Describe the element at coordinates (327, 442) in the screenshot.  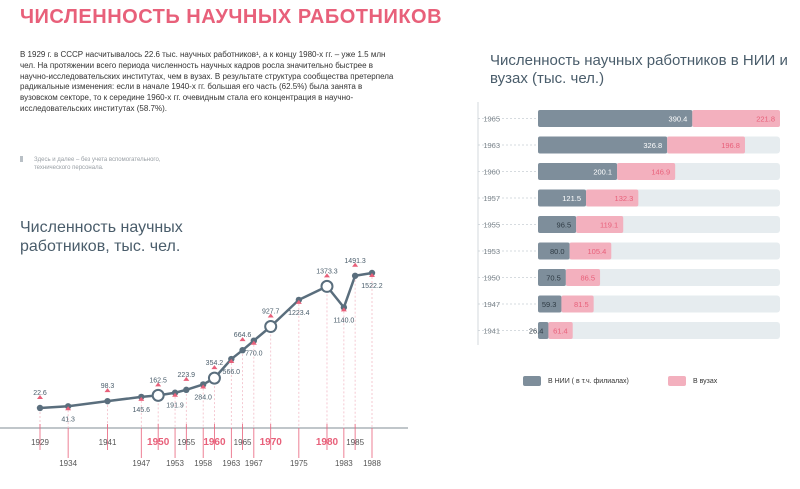
I see `tick-label-year-top: 1980` at that location.